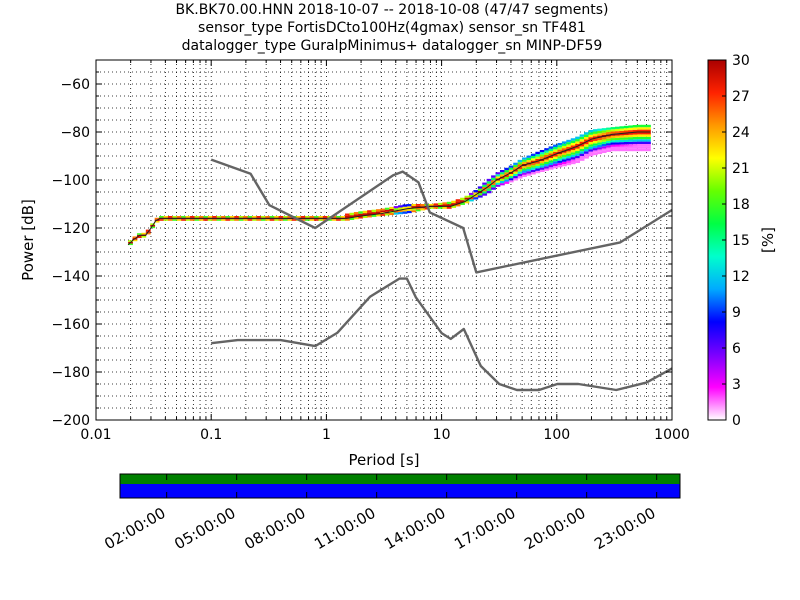  What do you see at coordinates (554, 528) in the screenshot?
I see `time-tick-label: 20:00:00` at bounding box center [554, 528].